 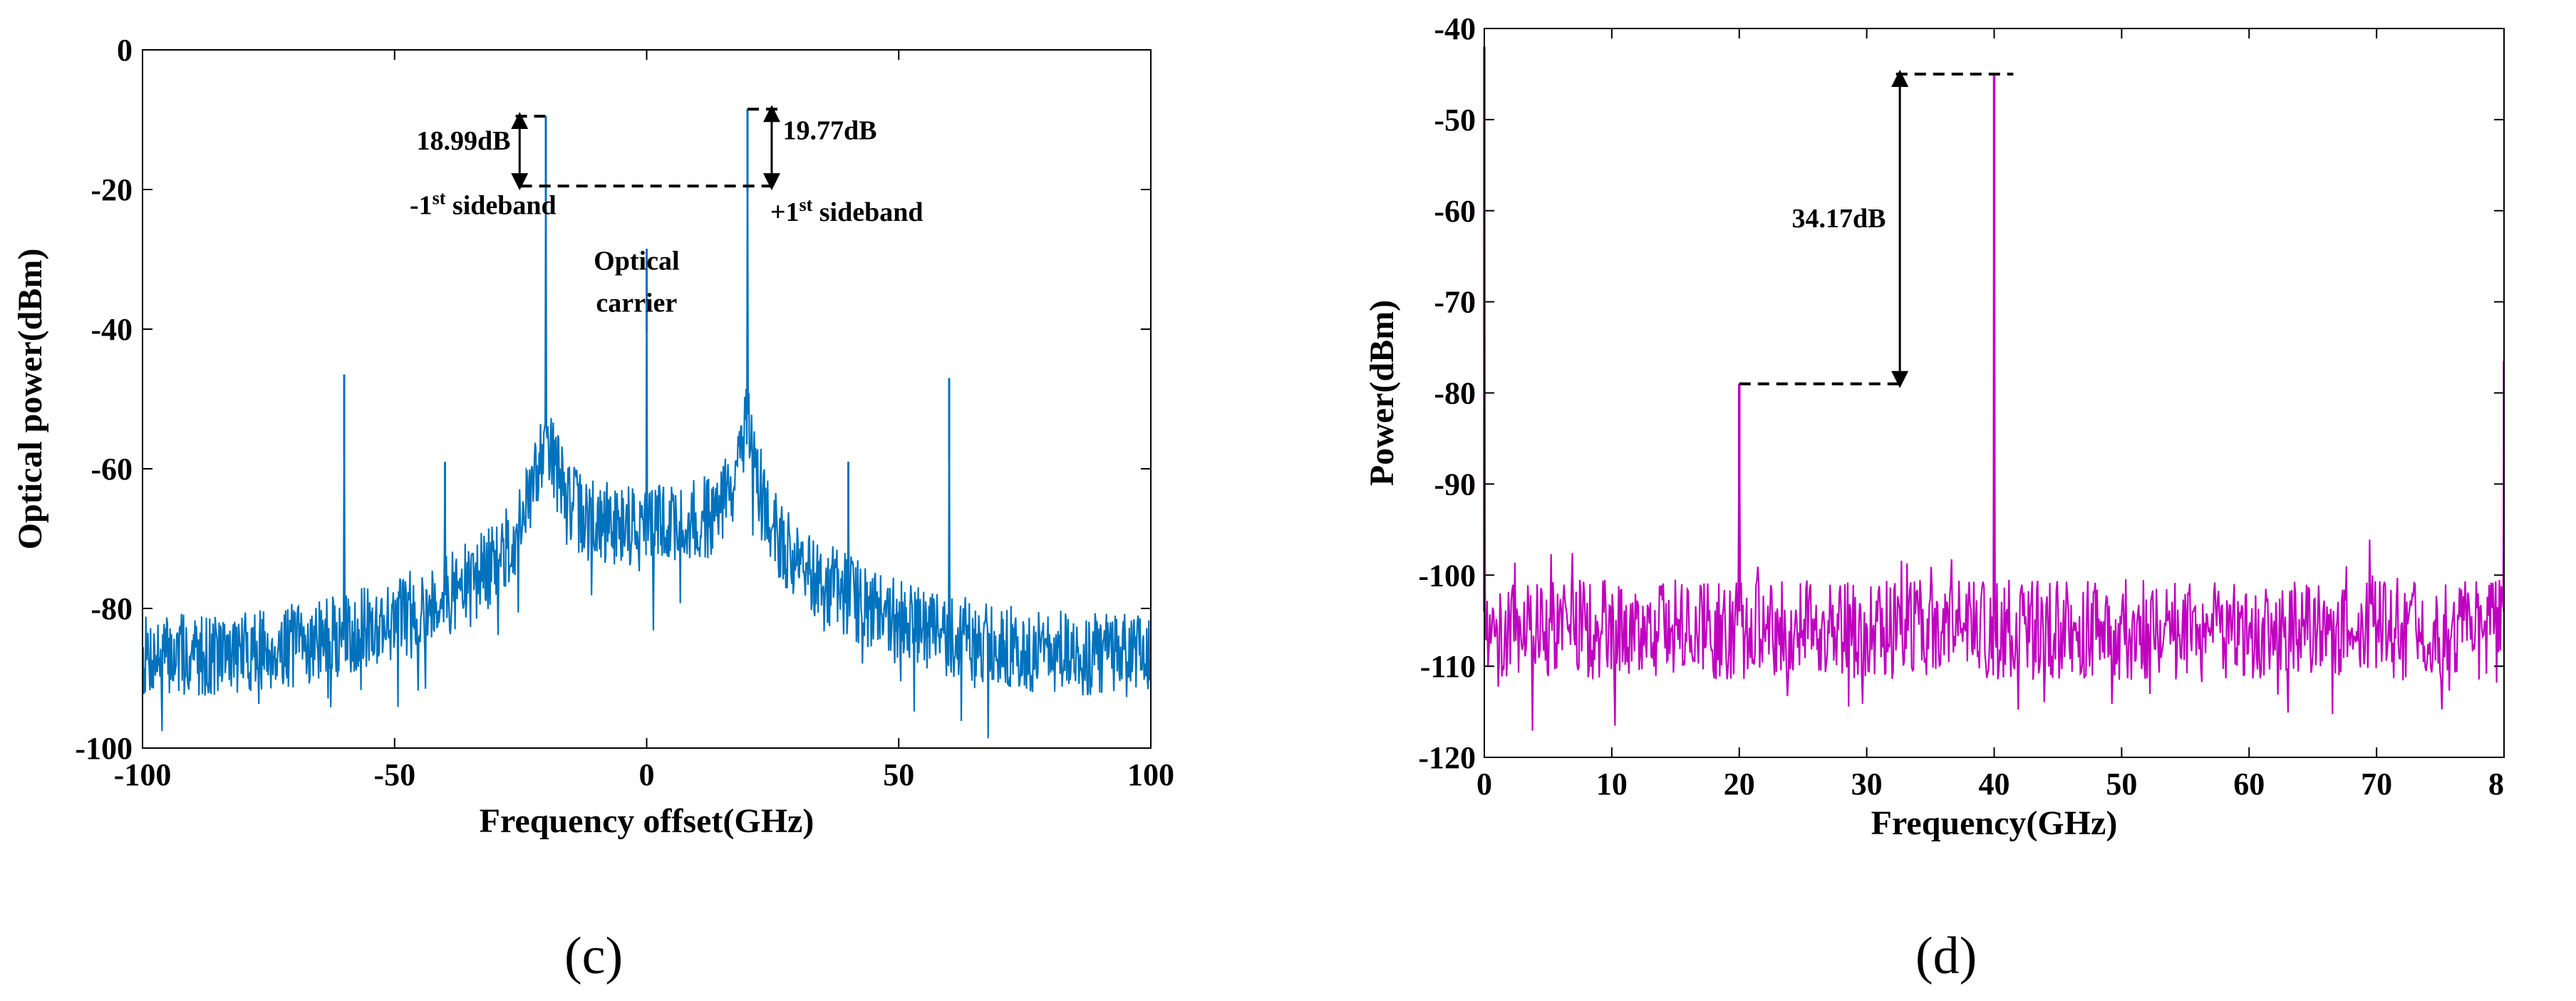 I want to click on y-tick-label-d: -120, so click(x=1447, y=758).